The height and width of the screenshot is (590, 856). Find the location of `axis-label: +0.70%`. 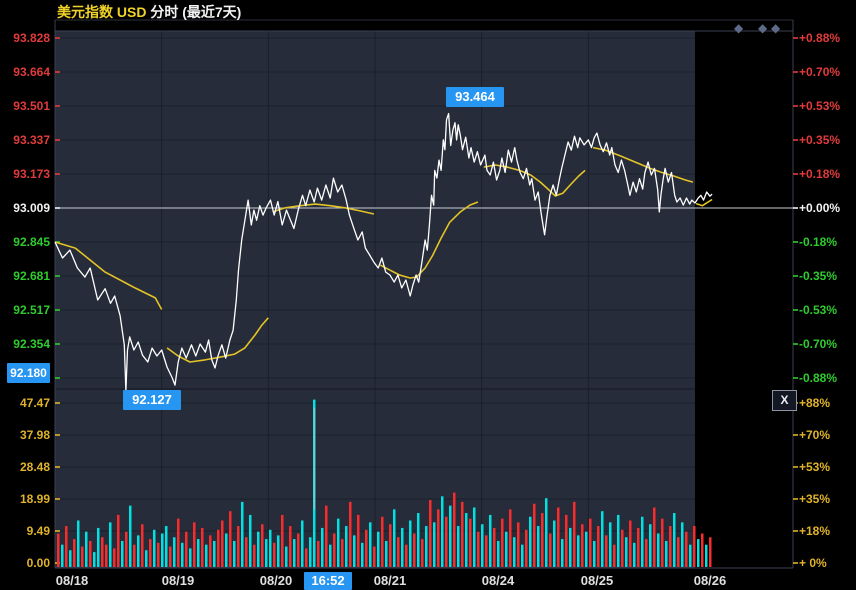

axis-label: +0.70% is located at coordinates (820, 72).